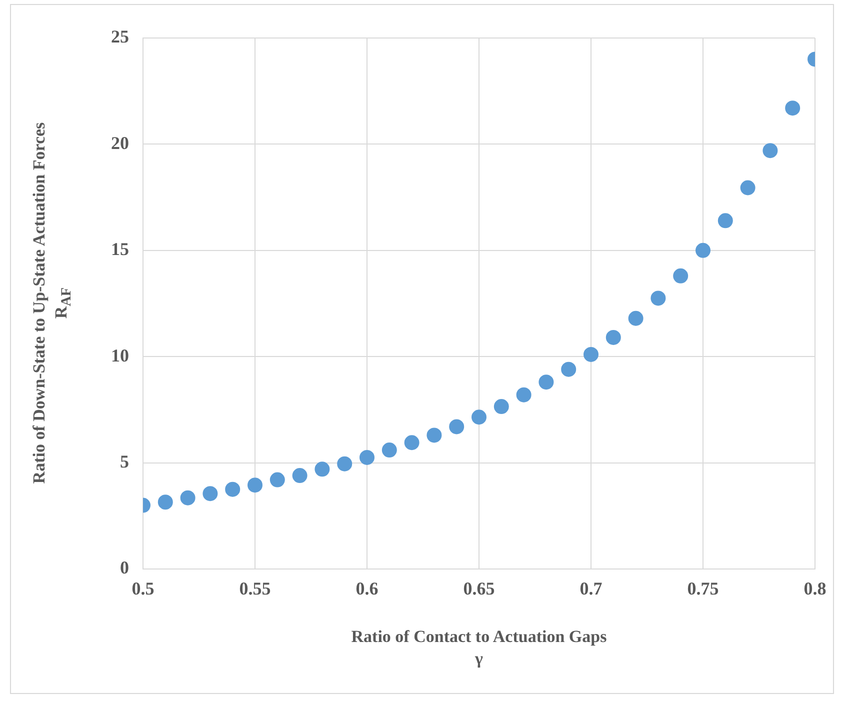 The width and height of the screenshot is (846, 706). Describe the element at coordinates (815, 588) in the screenshot. I see `x-tick-label: 0.8` at that location.